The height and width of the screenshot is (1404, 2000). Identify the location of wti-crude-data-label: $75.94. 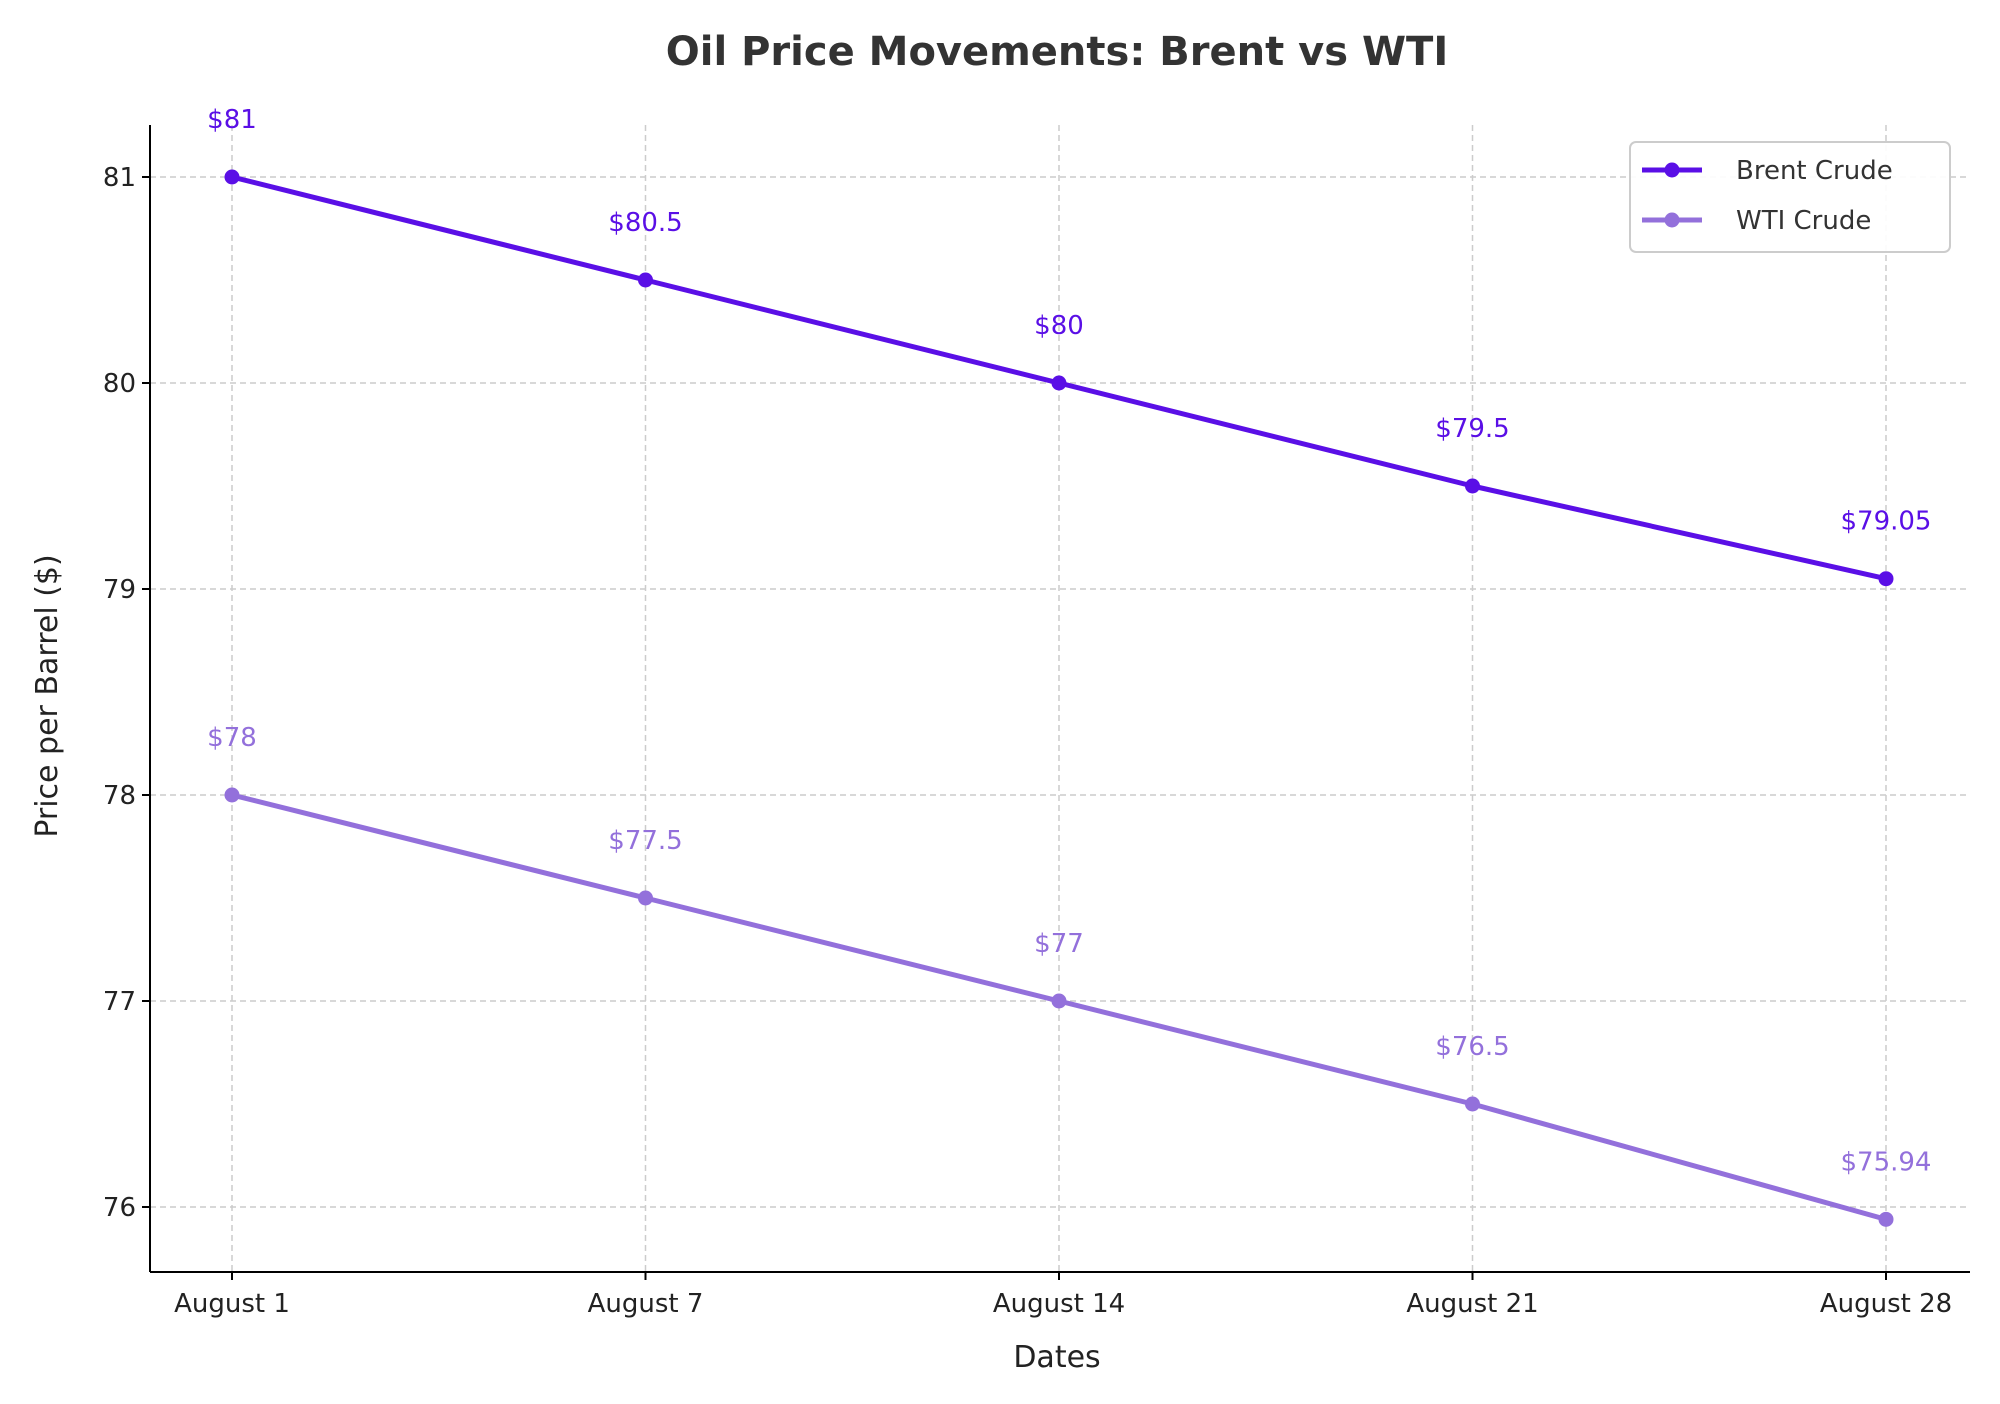
(1886, 1162).